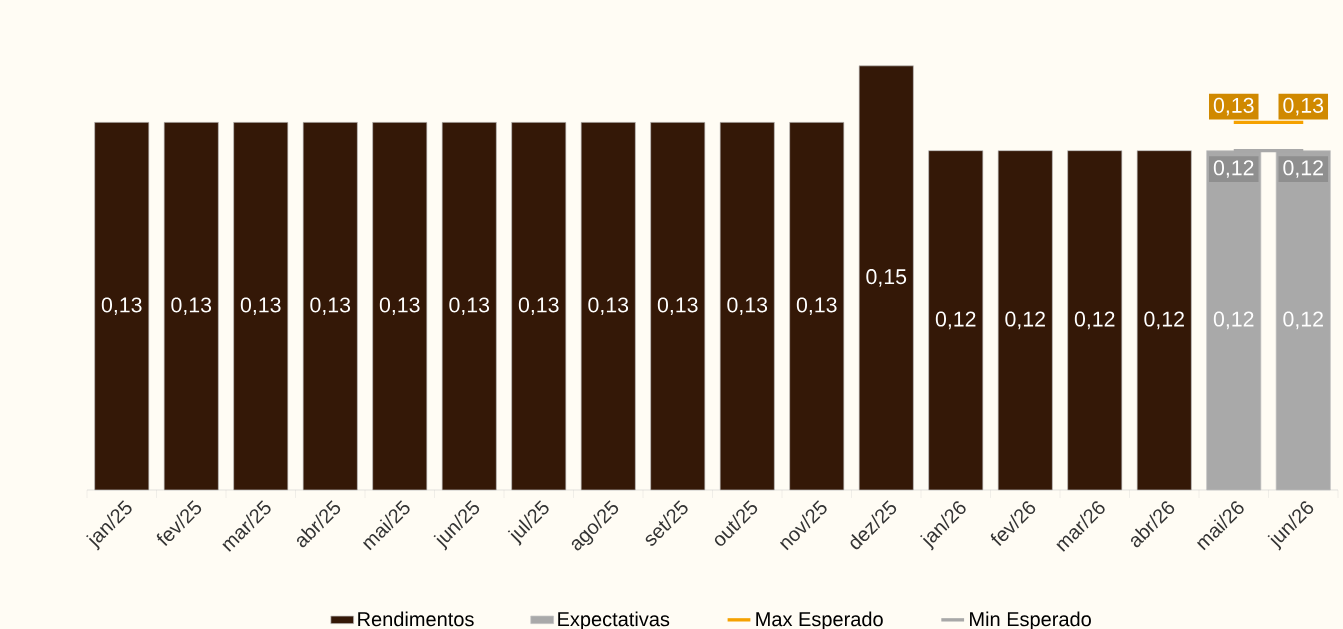  What do you see at coordinates (886, 278) in the screenshot?
I see `data-label: 0,15` at bounding box center [886, 278].